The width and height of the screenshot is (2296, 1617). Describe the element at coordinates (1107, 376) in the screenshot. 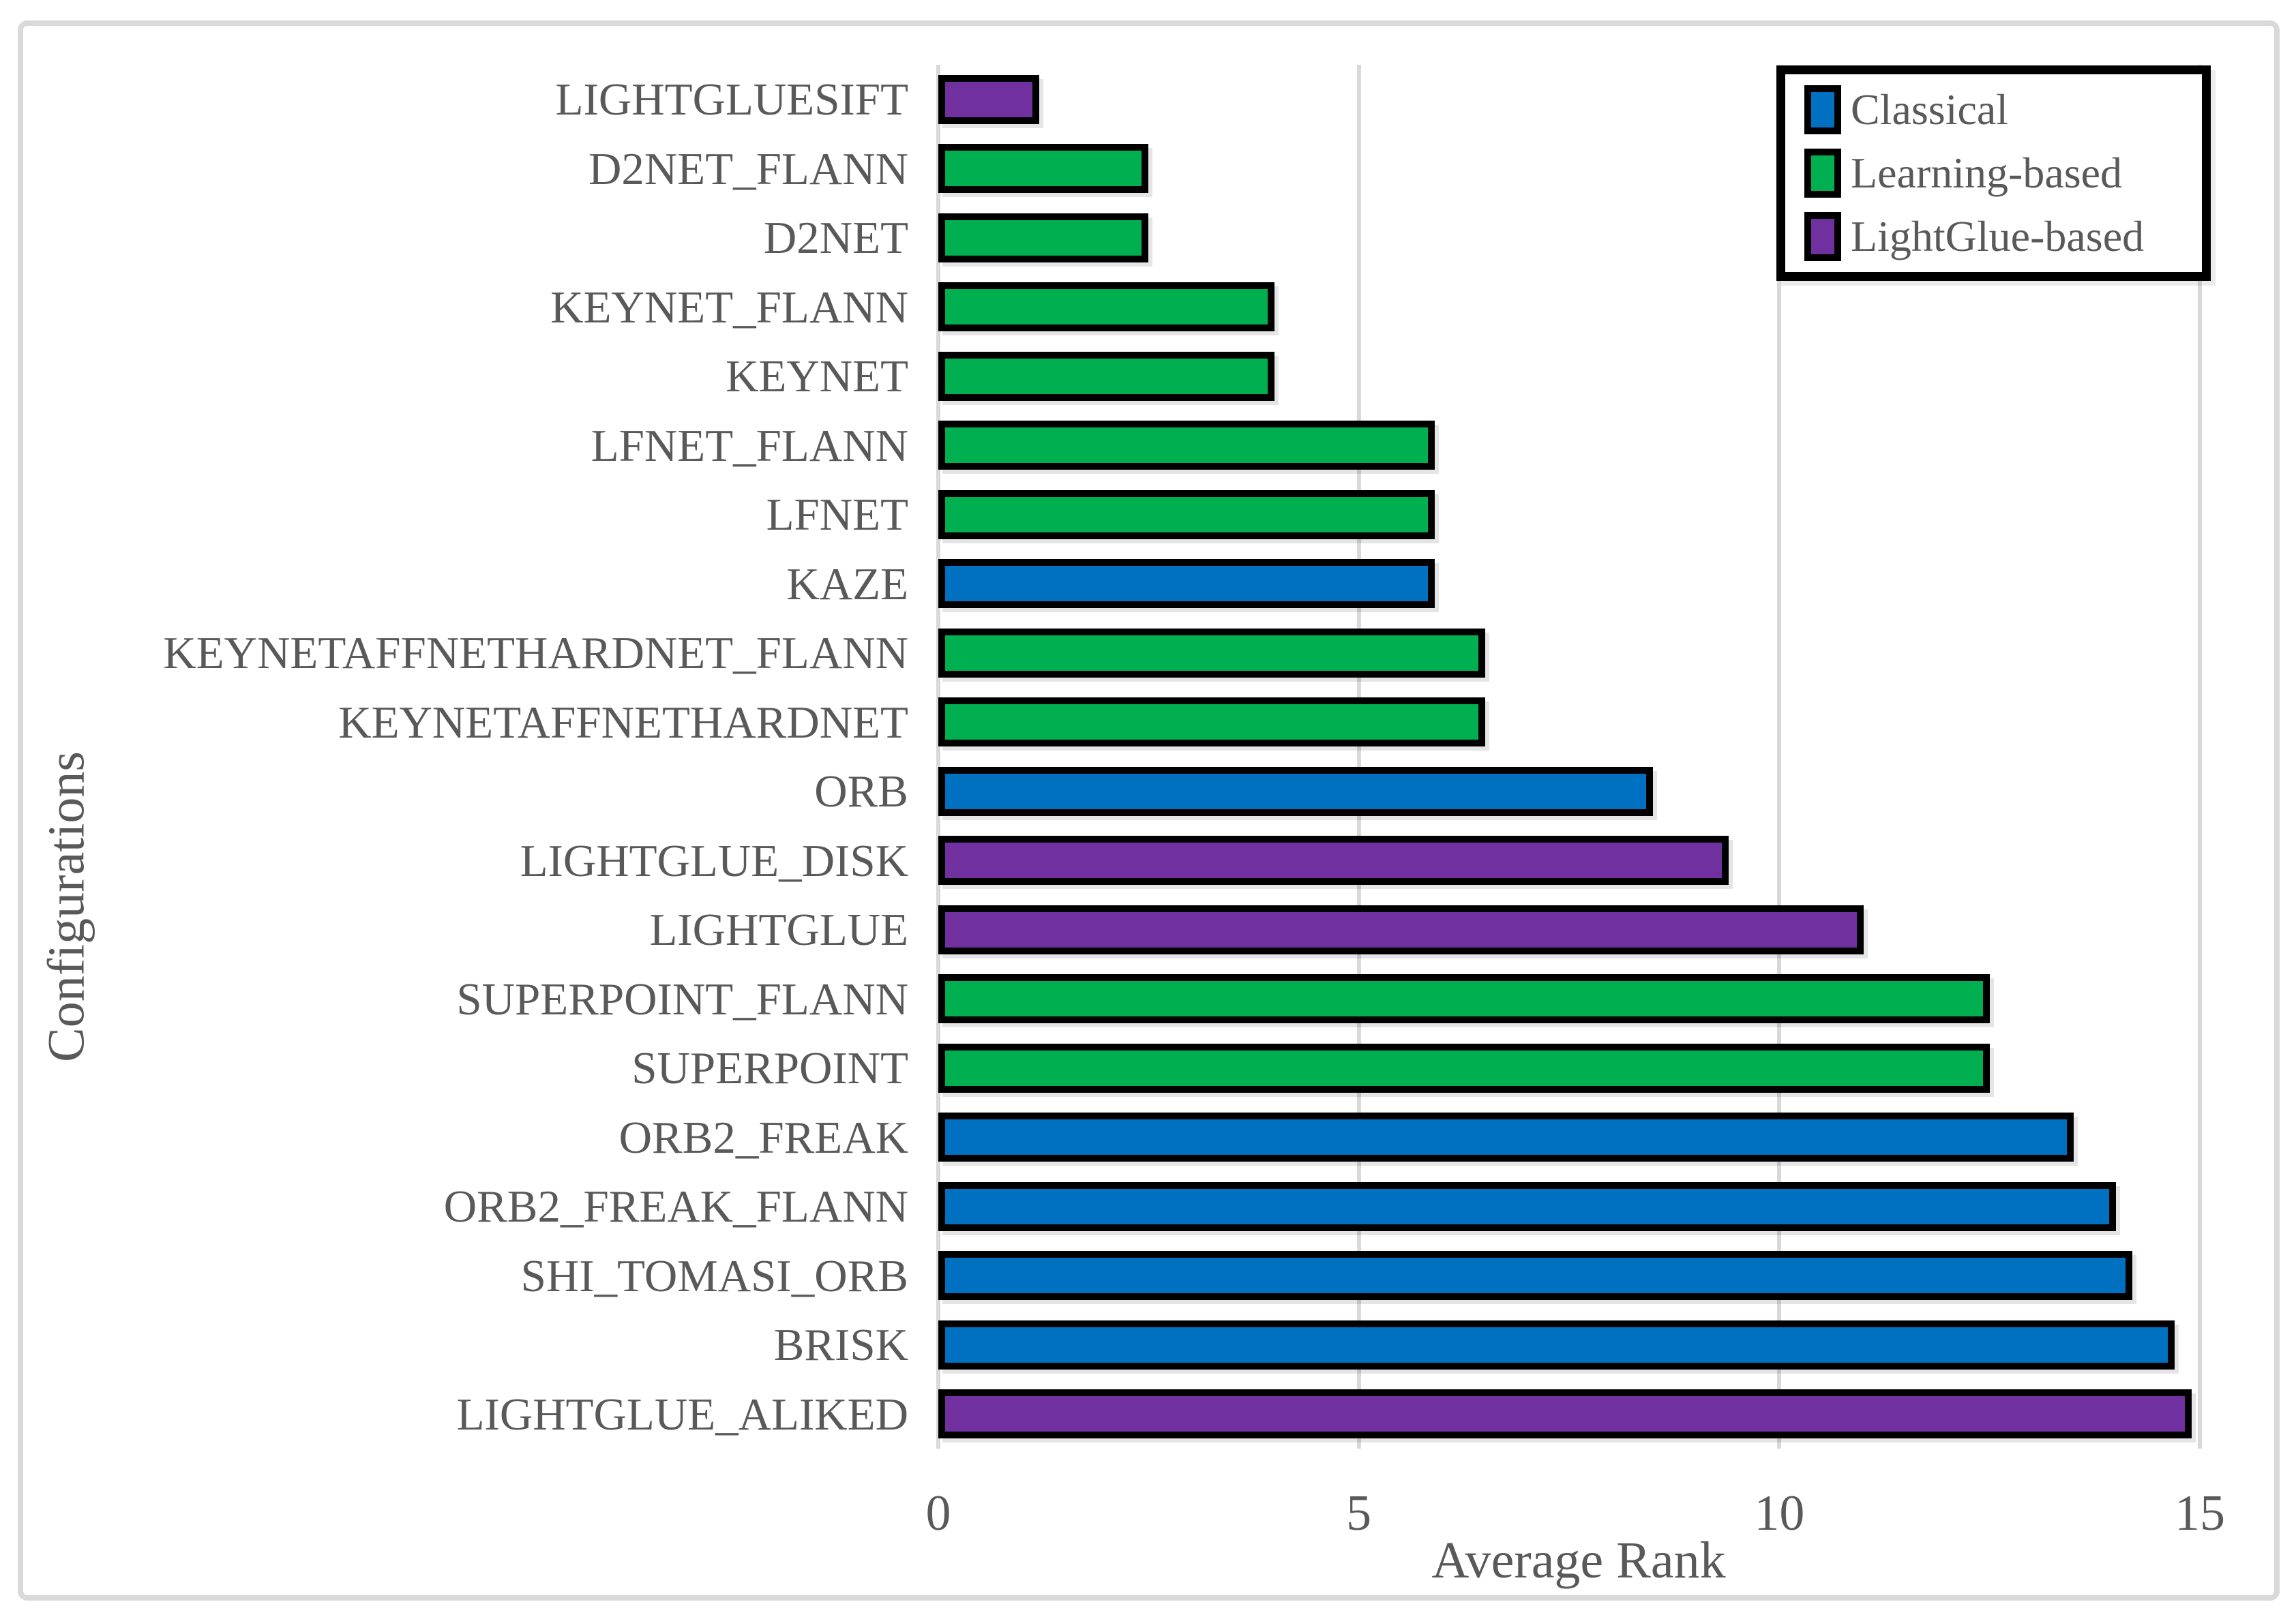

I see `bar-keynet` at that location.